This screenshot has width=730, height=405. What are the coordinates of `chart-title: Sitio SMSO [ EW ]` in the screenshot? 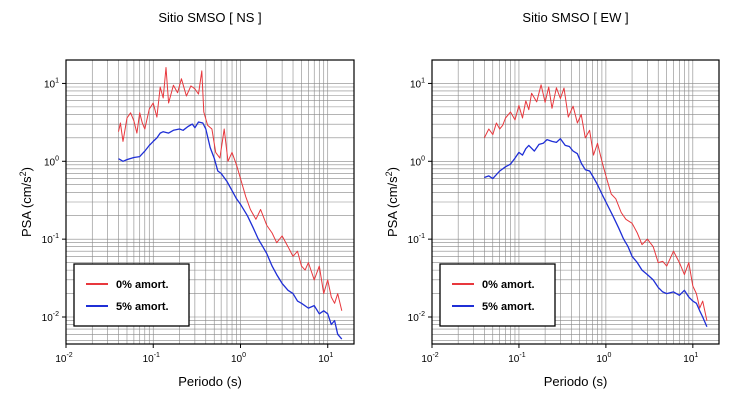 It's located at (575, 17).